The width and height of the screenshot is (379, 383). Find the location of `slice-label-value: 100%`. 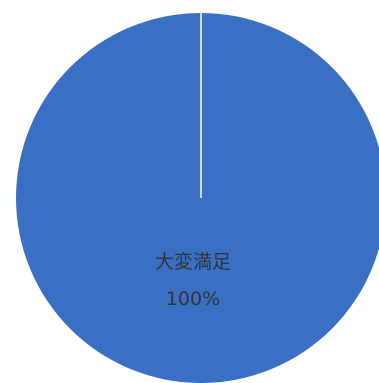

slice-label-value: 100% is located at coordinates (193, 299).